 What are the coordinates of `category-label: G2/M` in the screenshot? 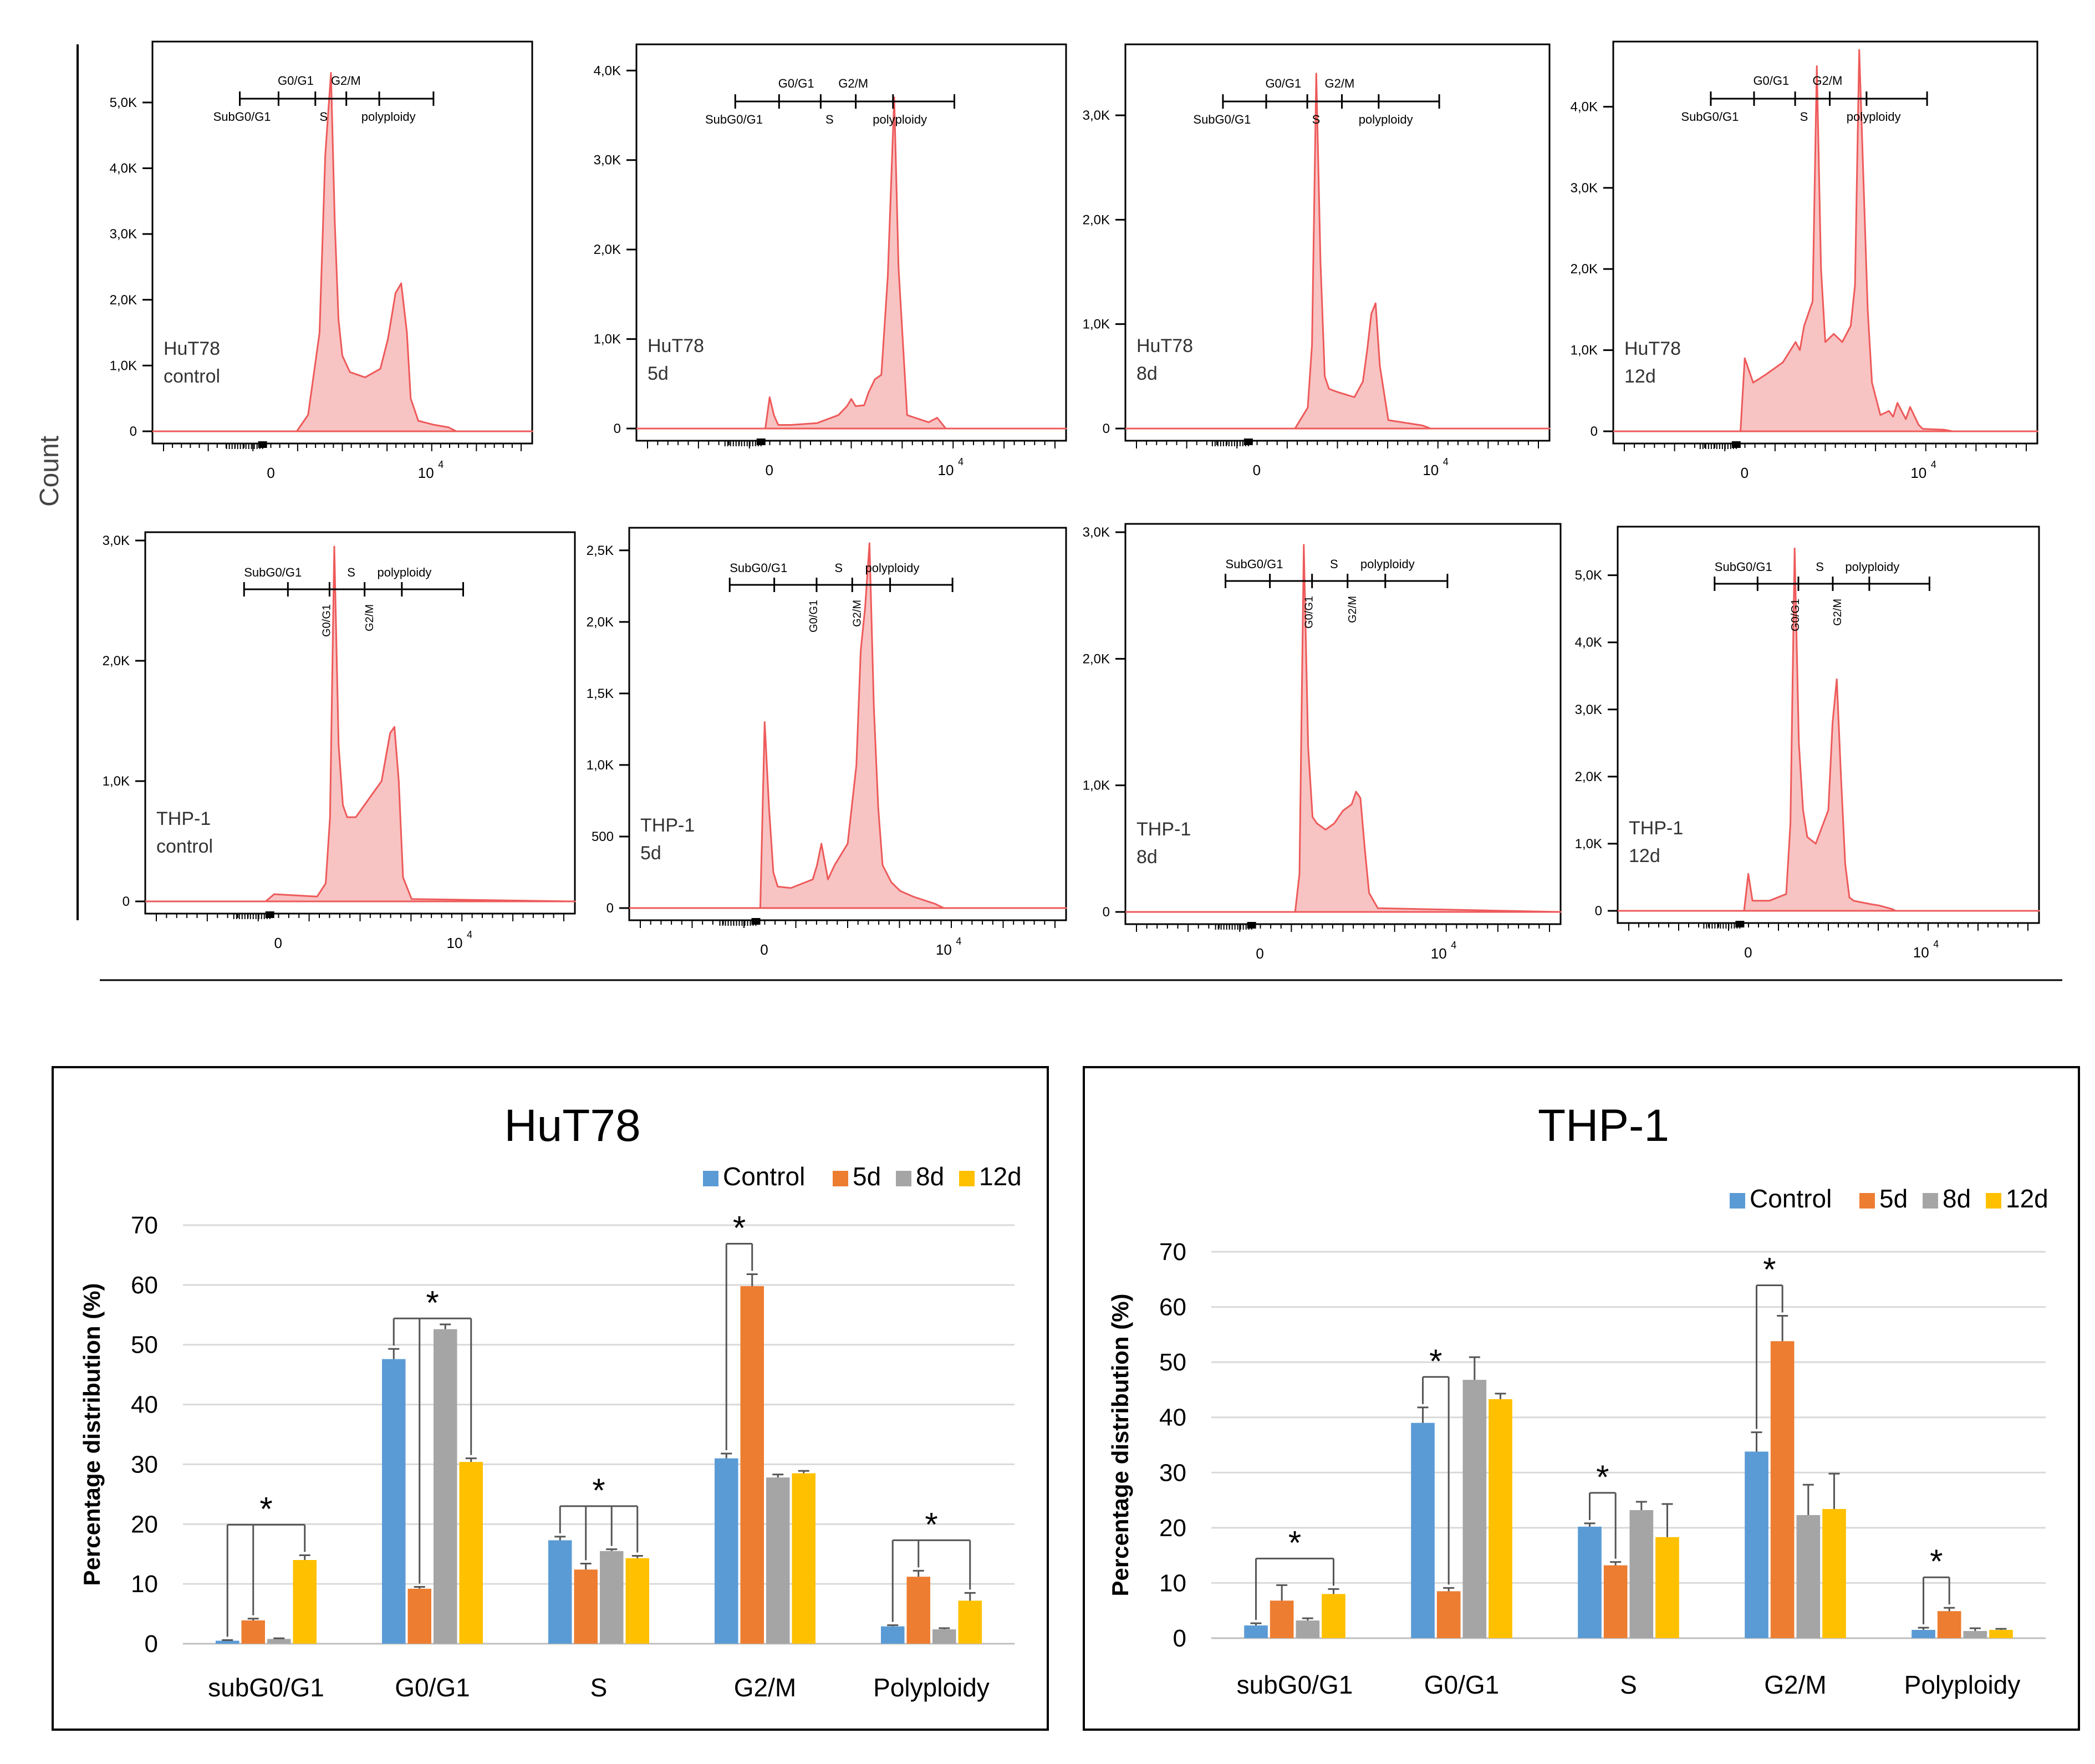 It's located at (765, 1687).